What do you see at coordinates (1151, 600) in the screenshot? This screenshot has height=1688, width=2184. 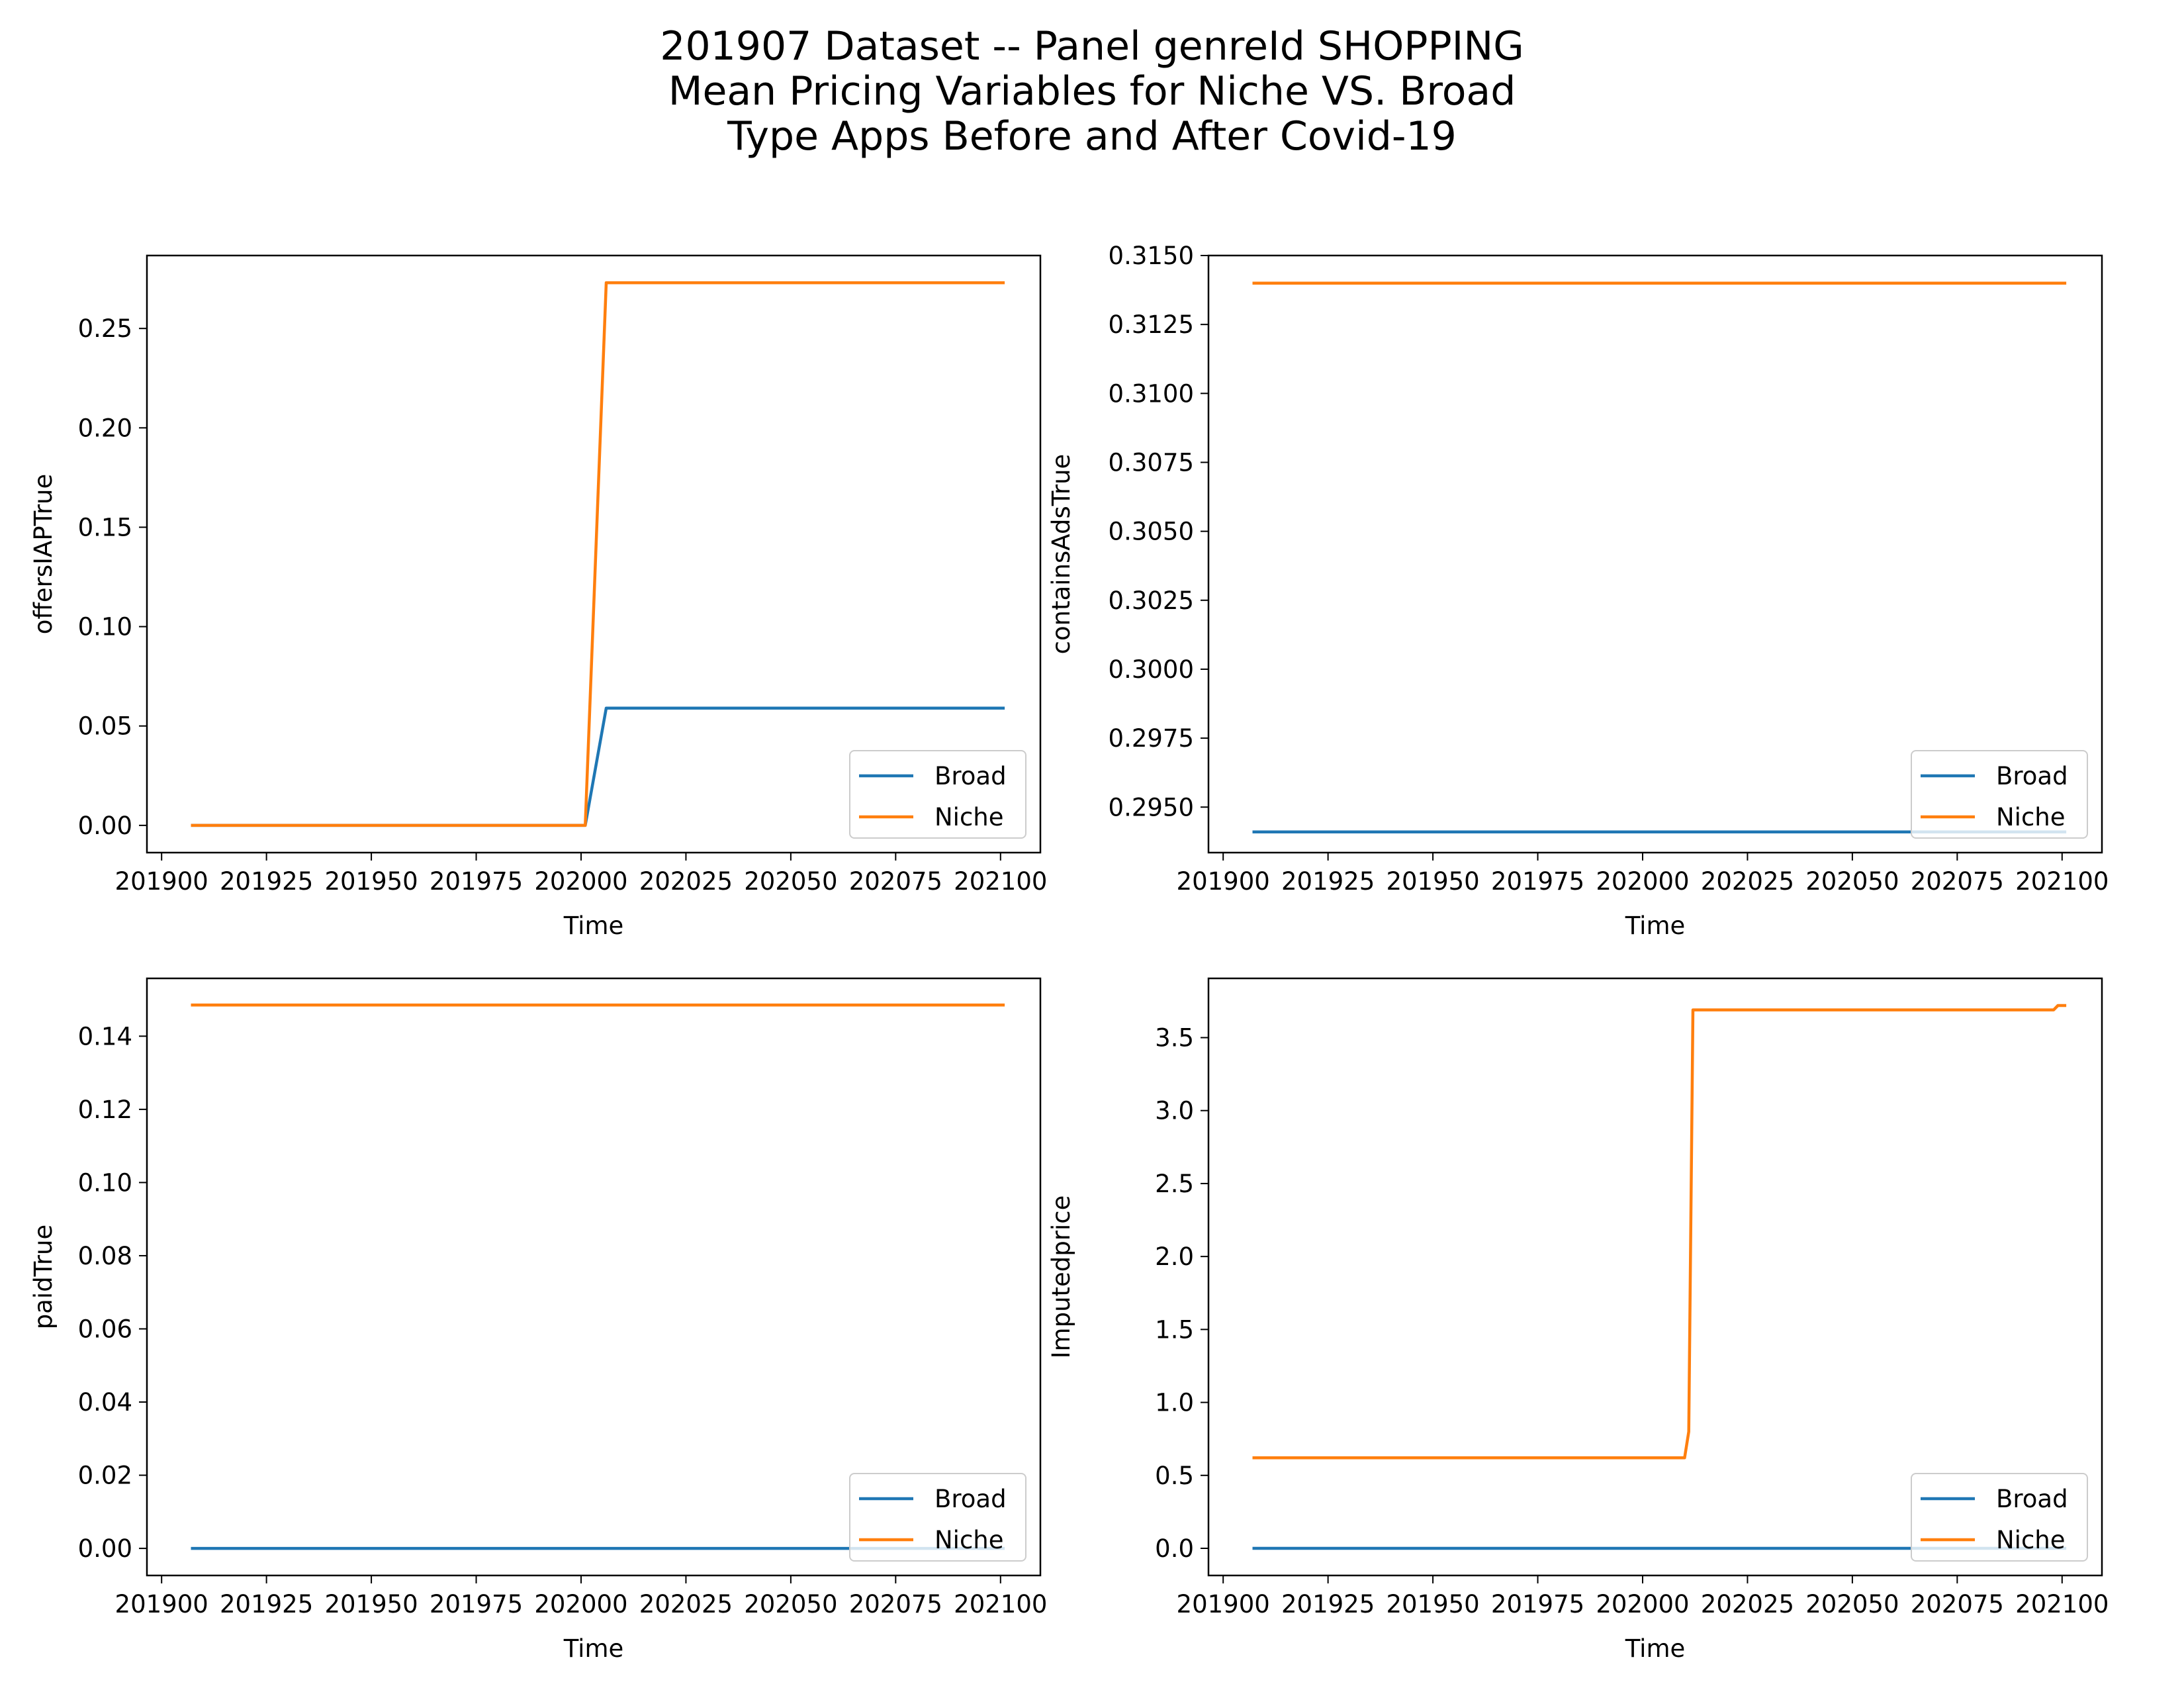 I see `y-tick-label: 0.3025` at bounding box center [1151, 600].